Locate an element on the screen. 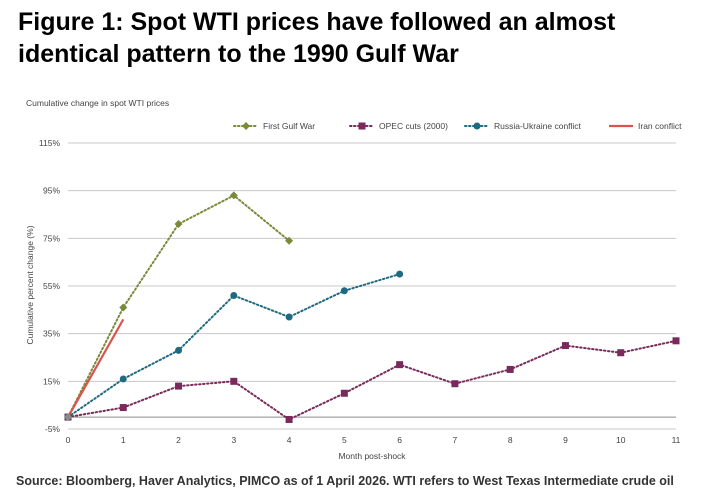 This screenshot has width=702, height=502. origin-point is located at coordinates (68, 417).